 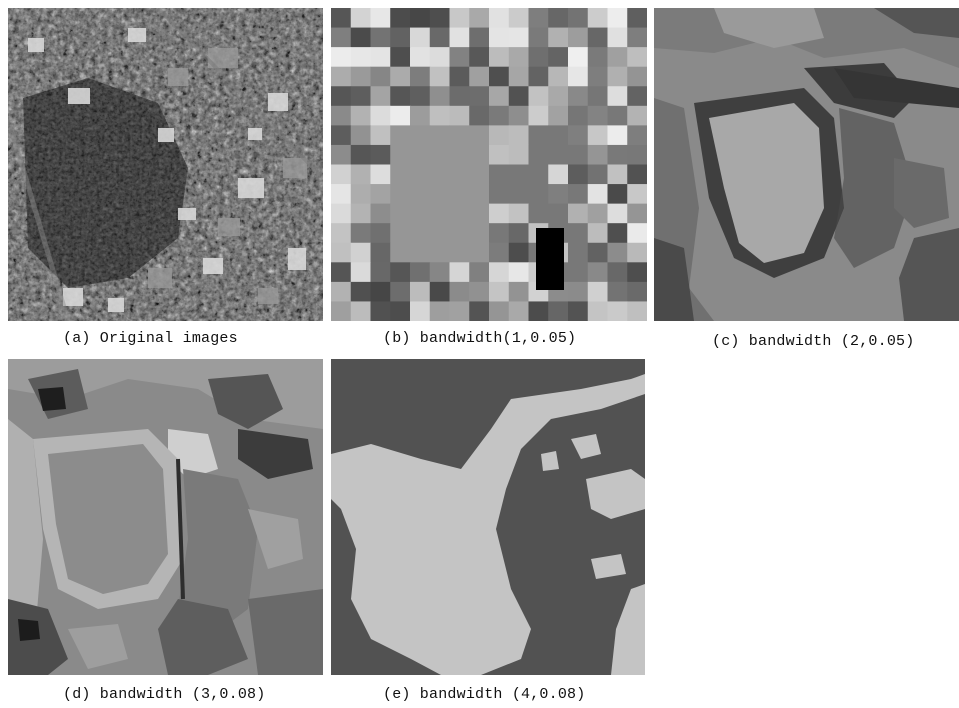 I want to click on caption-a: (a) Original images, so click(x=150, y=338).